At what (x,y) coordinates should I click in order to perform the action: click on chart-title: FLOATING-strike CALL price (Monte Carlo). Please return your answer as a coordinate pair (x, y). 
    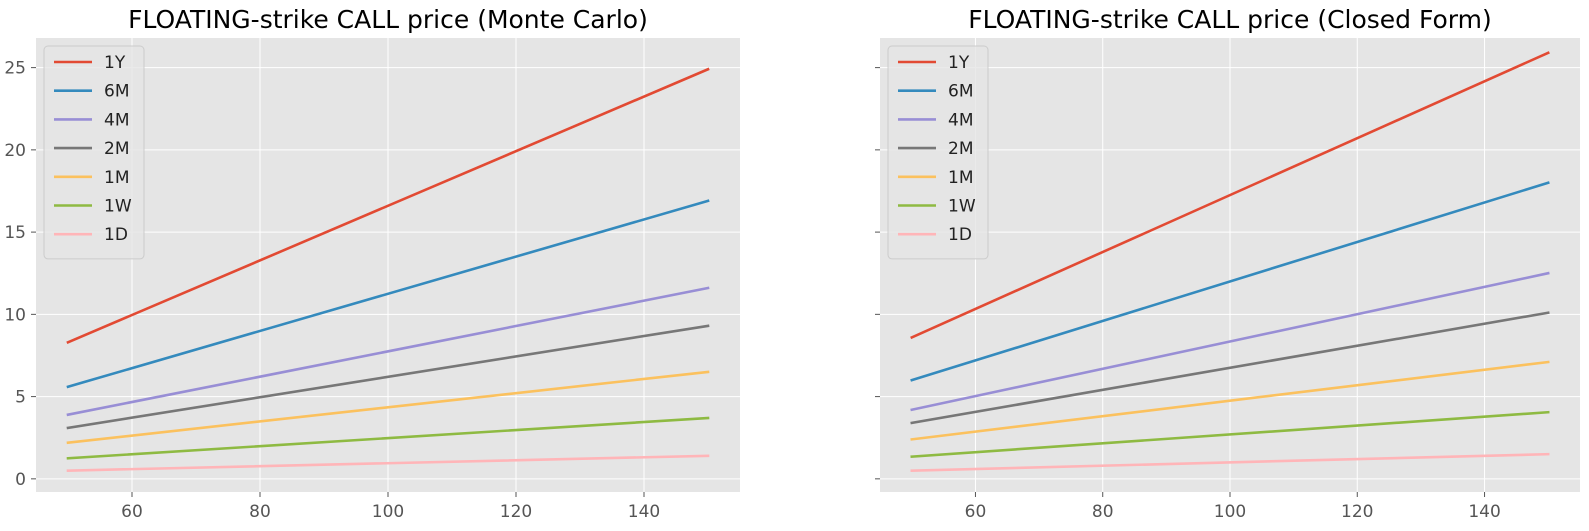
    Looking at the image, I should click on (388, 19).